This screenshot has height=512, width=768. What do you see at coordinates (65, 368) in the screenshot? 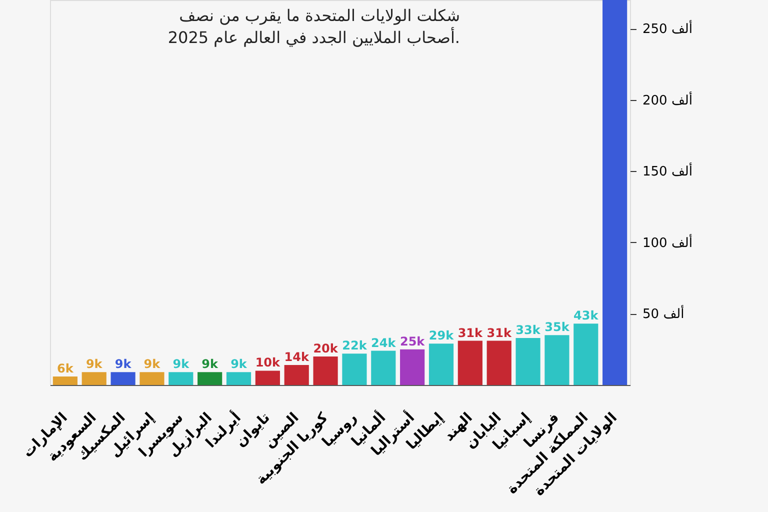
I see `data-label: 6k` at bounding box center [65, 368].